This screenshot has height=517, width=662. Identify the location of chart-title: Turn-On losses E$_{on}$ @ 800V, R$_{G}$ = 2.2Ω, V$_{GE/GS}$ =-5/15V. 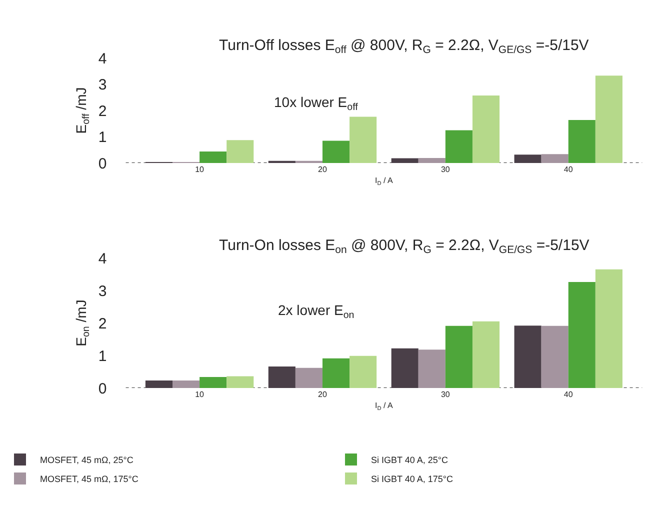
(404, 246).